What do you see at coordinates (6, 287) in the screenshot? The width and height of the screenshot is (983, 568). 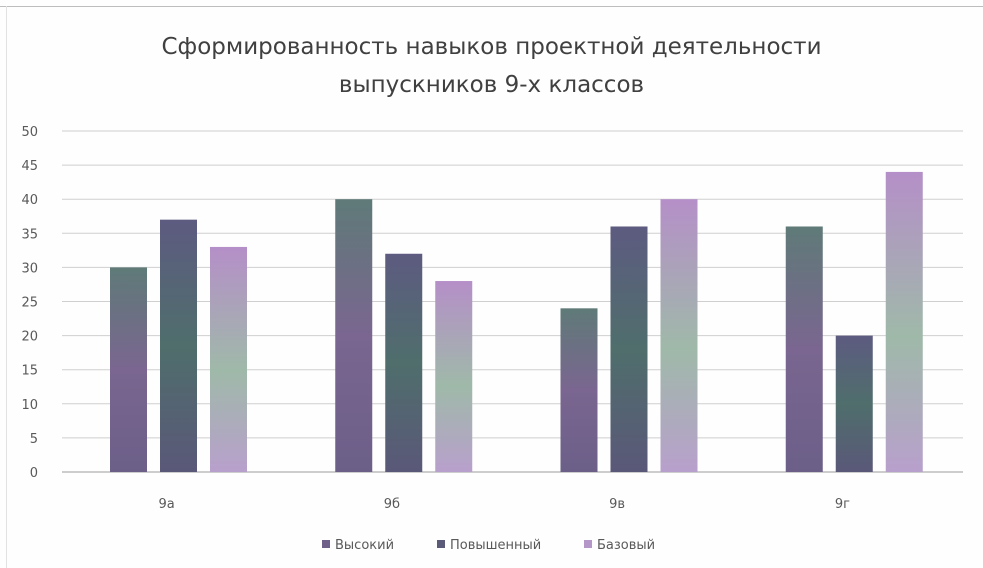 I see `left-divider` at bounding box center [6, 287].